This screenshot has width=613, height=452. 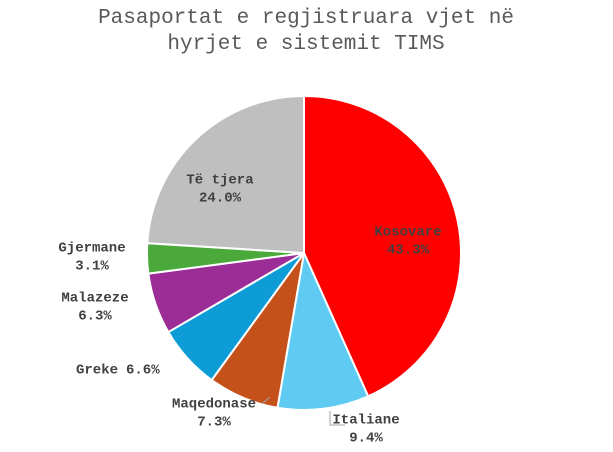 I want to click on data-label-value: 9.4%, so click(x=366, y=439).